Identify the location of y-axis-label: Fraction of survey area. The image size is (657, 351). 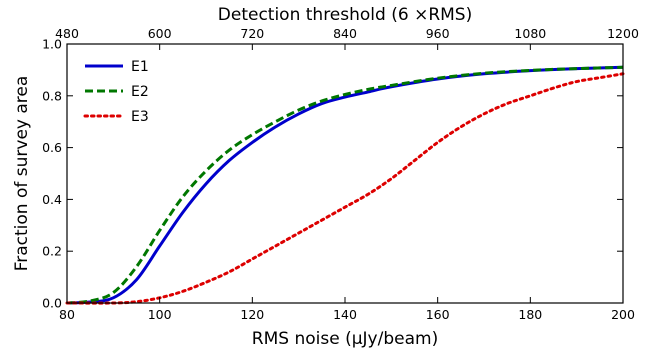
(22, 174).